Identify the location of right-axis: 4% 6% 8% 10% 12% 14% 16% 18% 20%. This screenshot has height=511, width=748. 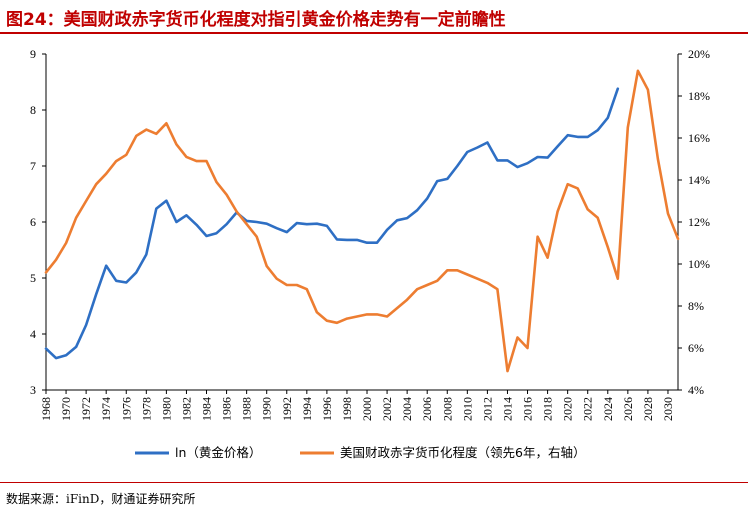
(694, 222).